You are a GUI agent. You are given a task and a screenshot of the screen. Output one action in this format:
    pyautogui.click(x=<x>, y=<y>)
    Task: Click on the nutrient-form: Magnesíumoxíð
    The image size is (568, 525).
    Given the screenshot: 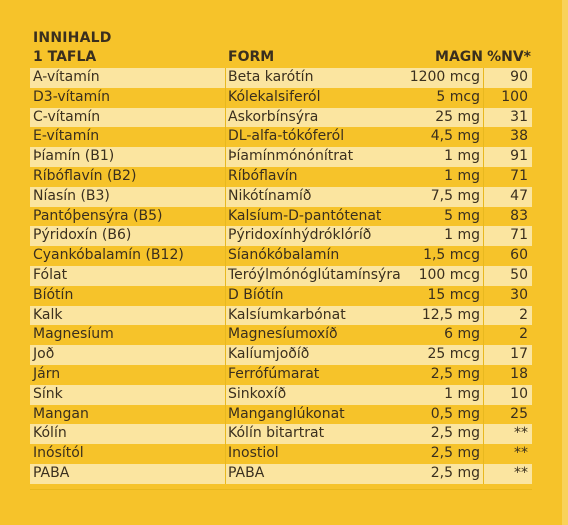 What is the action you would take?
    pyautogui.click(x=283, y=334)
    